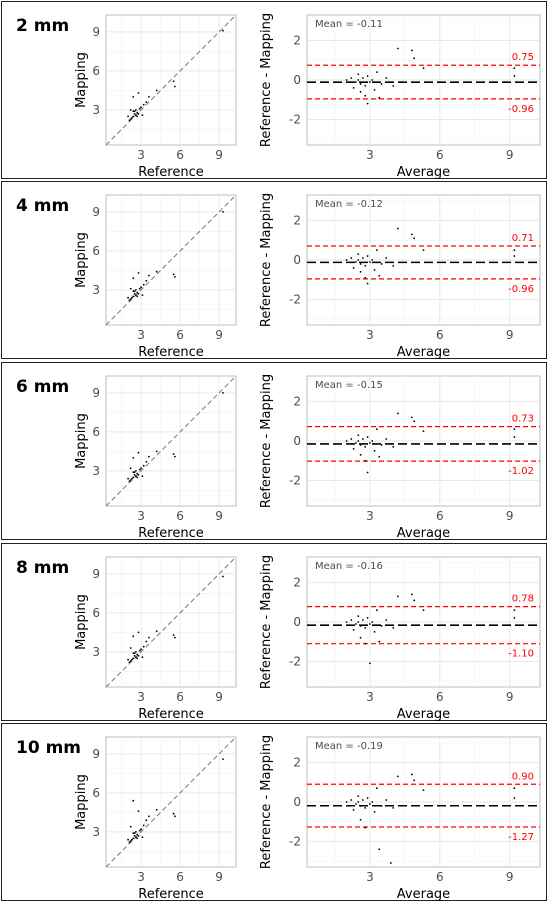 The width and height of the screenshot is (550, 909). I want to click on y-tick-label: 9, so click(96, 212).